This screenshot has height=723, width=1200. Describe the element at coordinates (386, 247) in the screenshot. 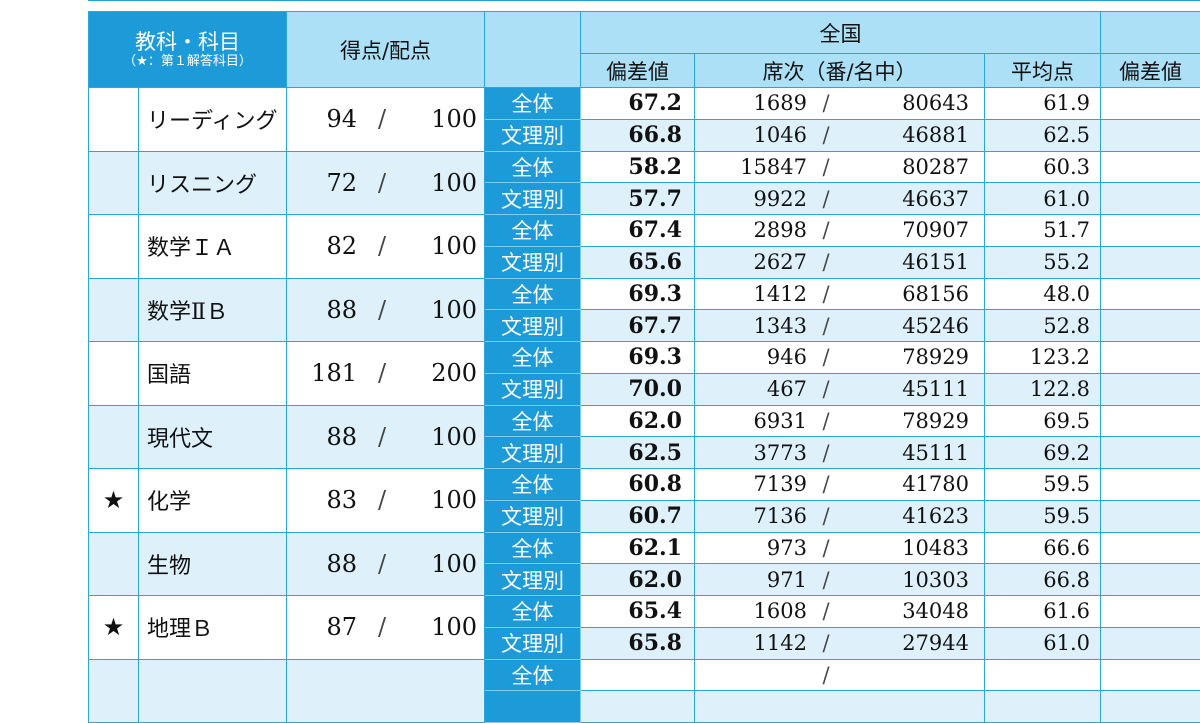

I see `score-cell: 82/100` at that location.